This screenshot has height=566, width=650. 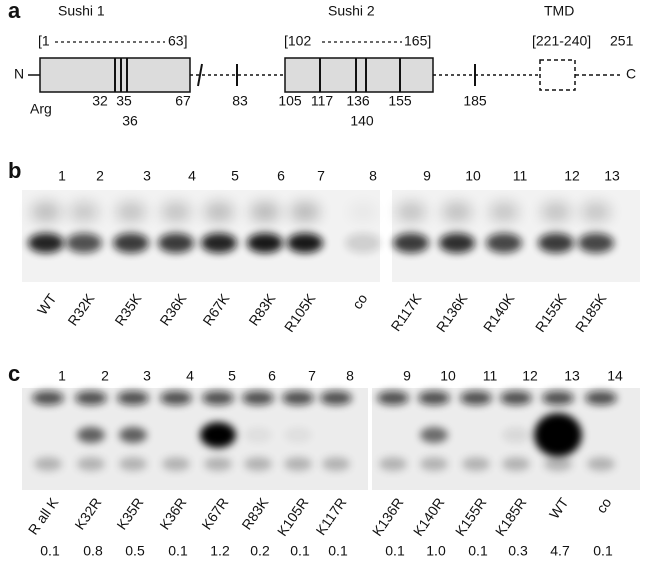 I want to click on sample-label: K136R, so click(x=388, y=517).